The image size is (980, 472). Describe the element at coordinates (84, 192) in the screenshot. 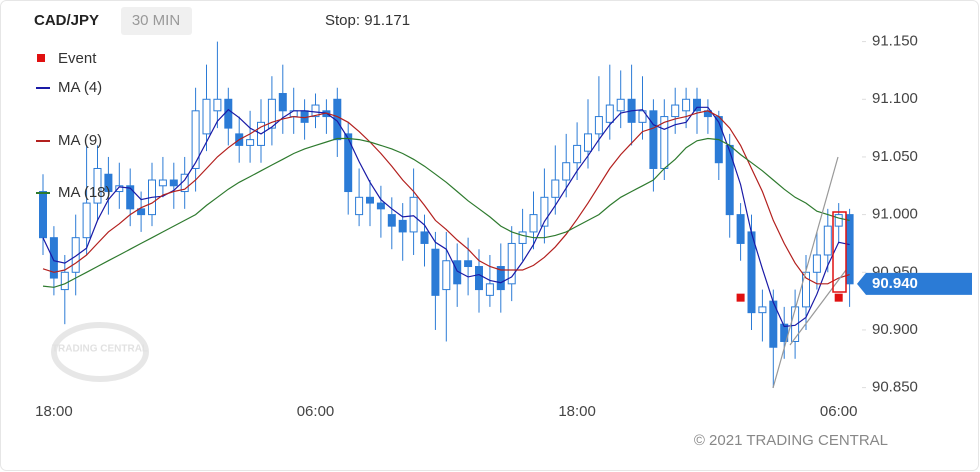

I see `legend-label: MA (18)` at that location.